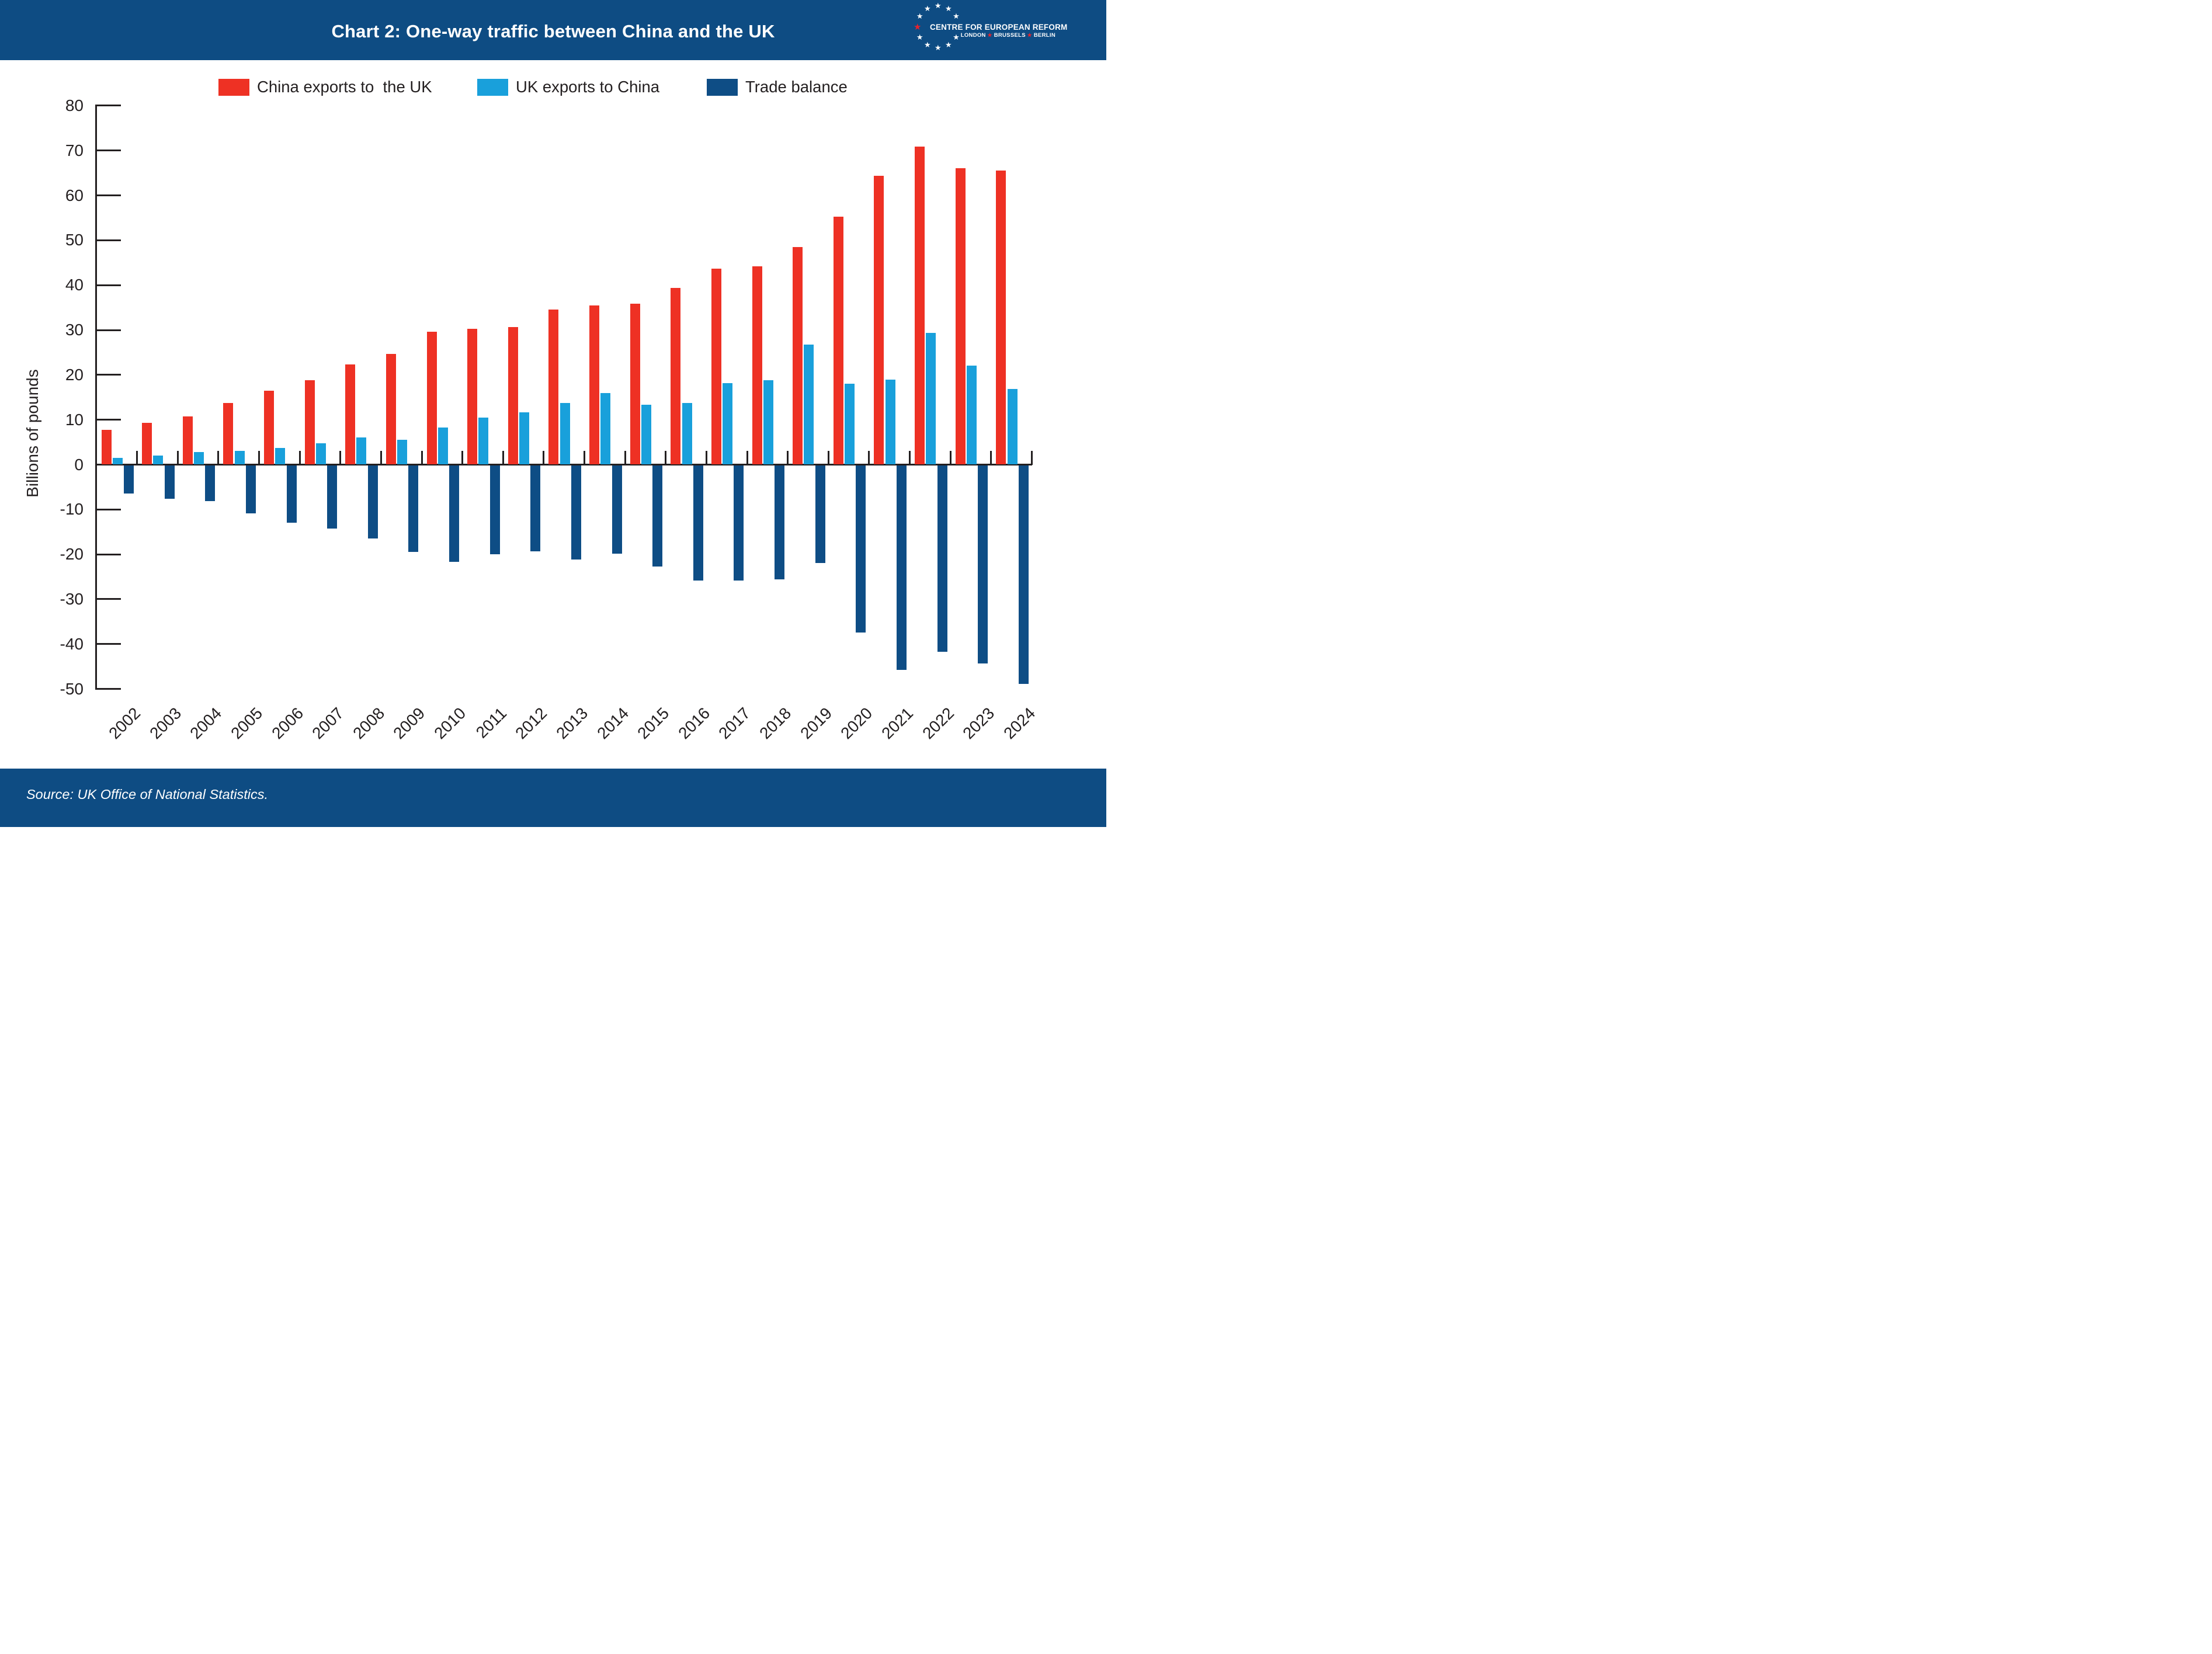 This screenshot has height=1654, width=2212. I want to click on bar-2021-uk-exports, so click(890, 422).